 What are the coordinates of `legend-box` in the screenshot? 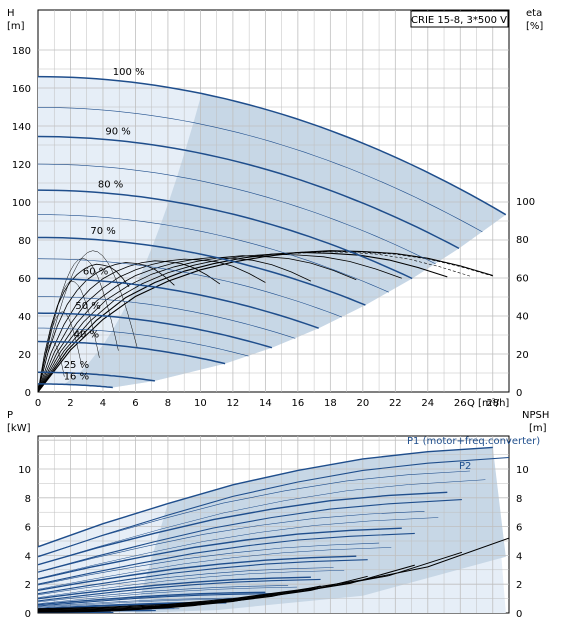 It's located at (459, 19).